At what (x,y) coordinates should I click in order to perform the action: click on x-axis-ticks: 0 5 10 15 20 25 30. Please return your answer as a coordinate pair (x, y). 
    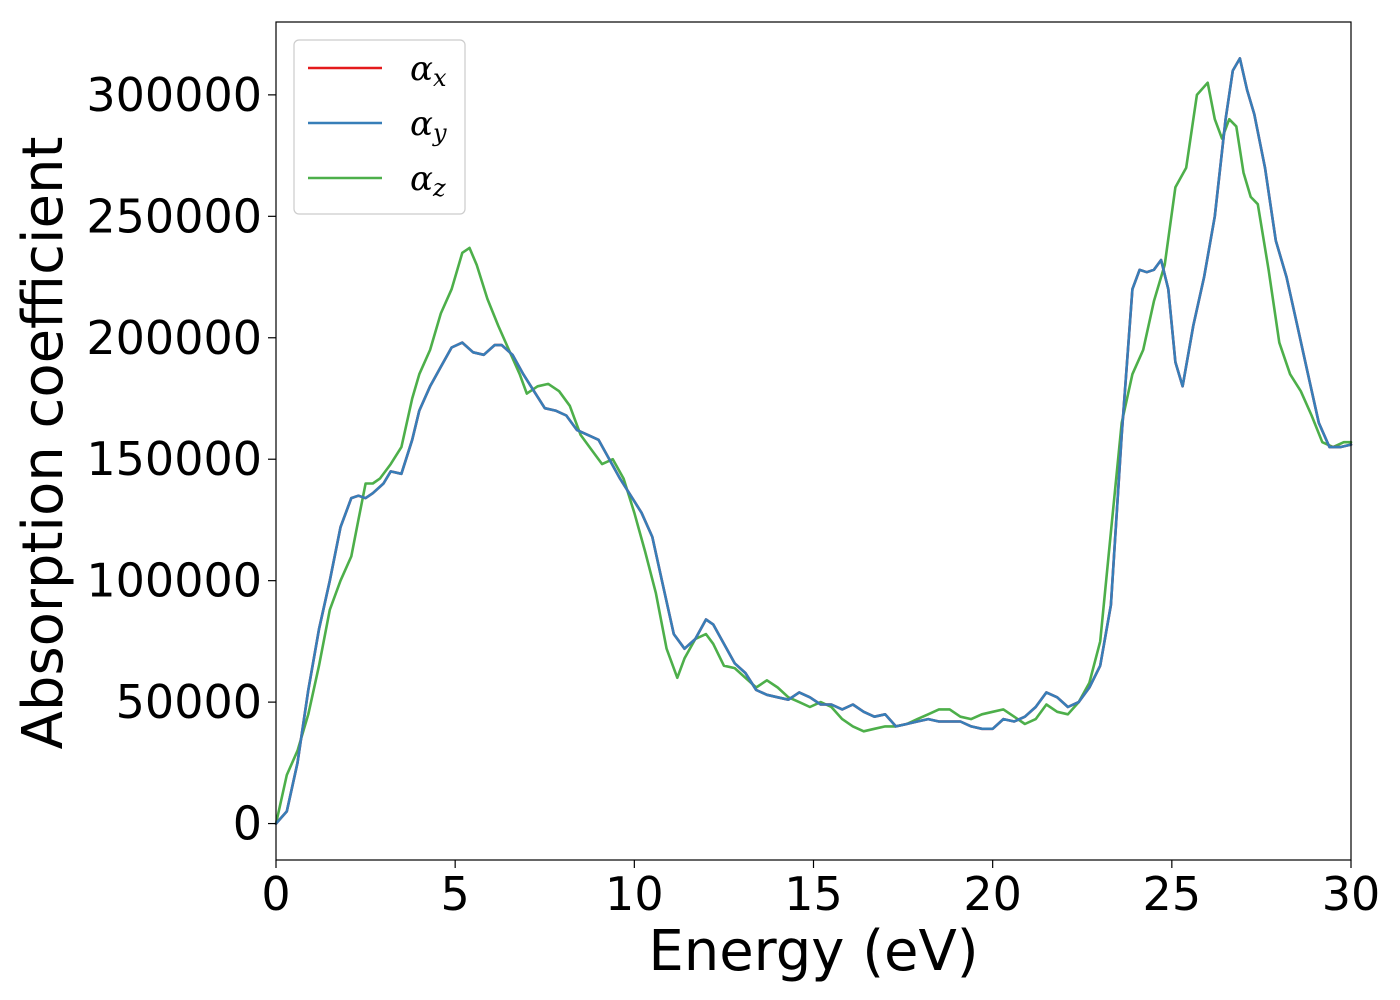
    Looking at the image, I should click on (820, 890).